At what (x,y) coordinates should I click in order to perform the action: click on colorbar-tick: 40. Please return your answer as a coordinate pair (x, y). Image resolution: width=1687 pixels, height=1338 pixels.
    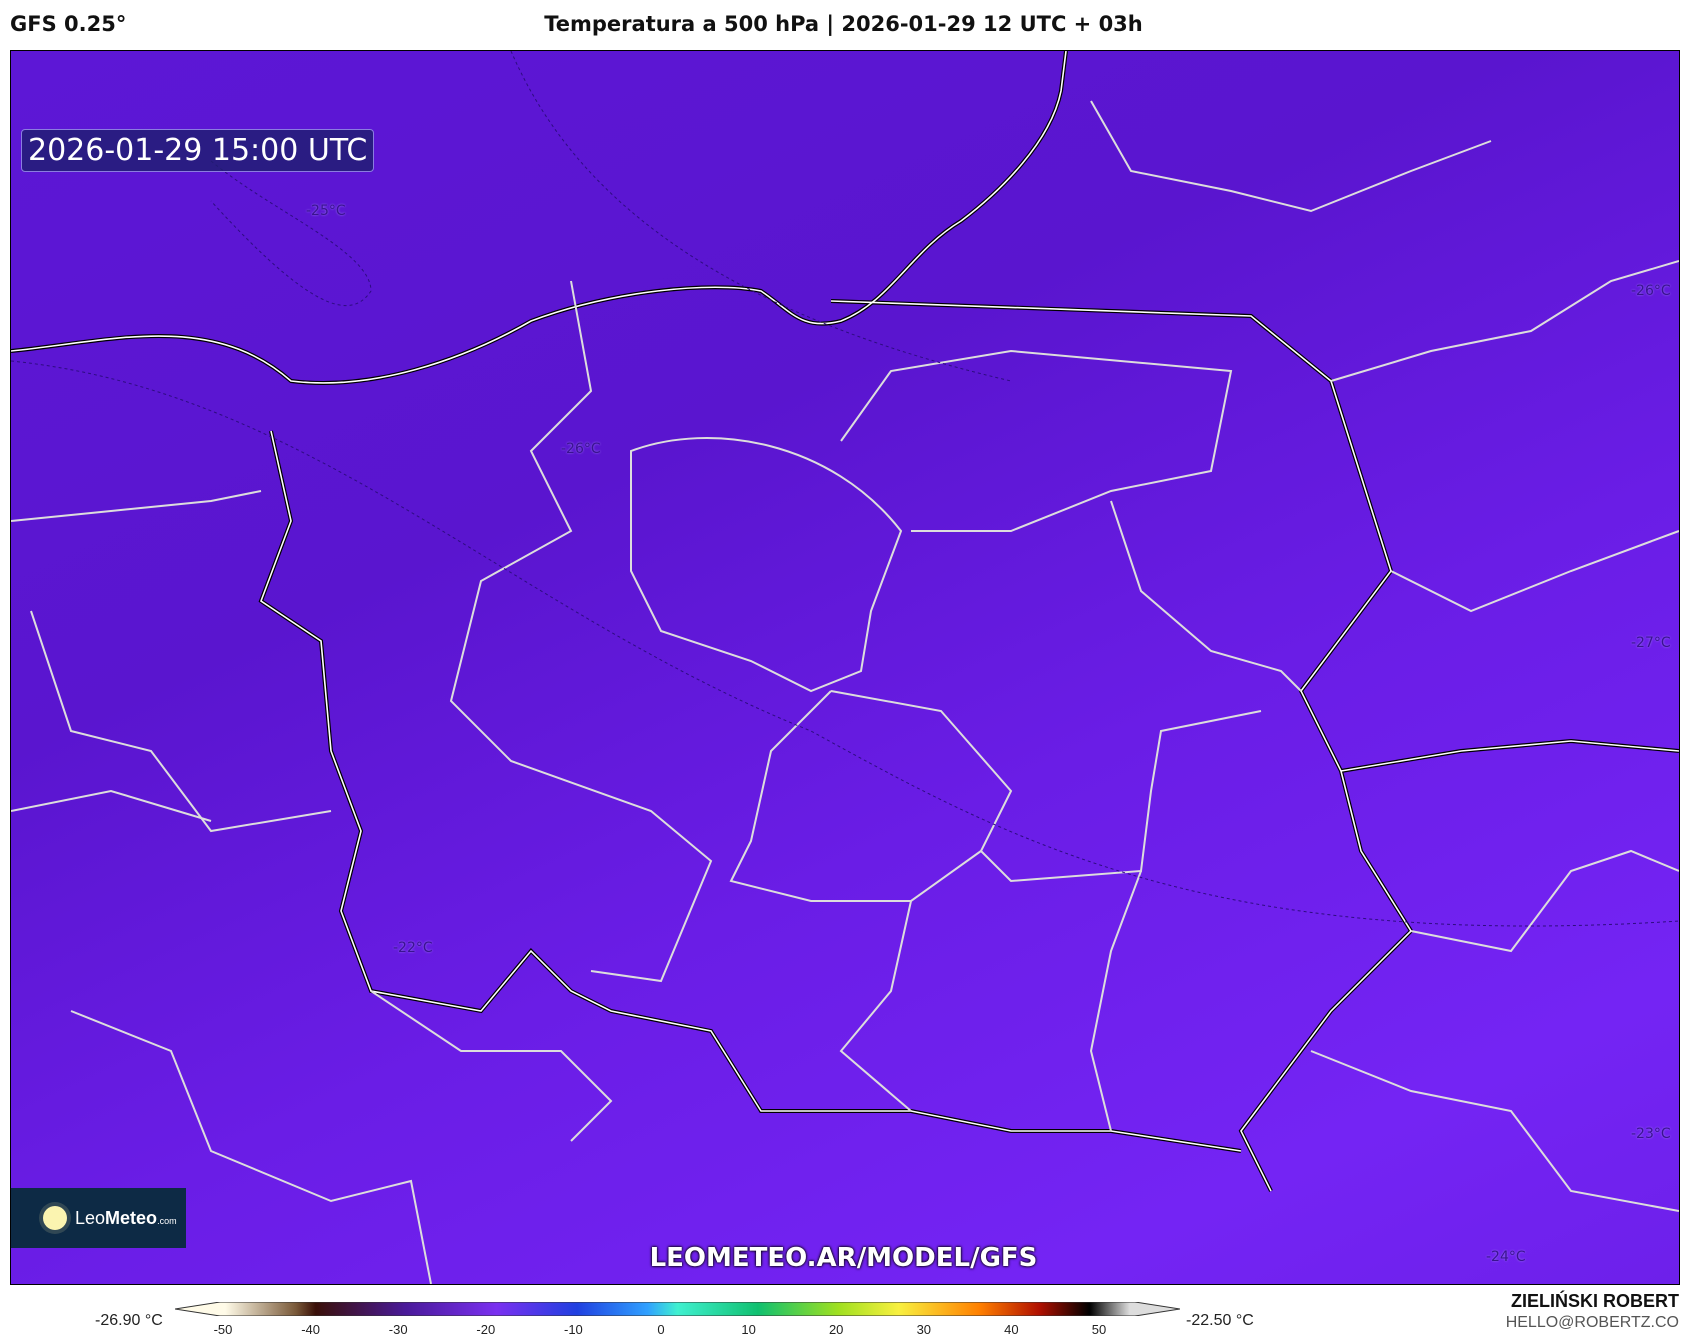
    Looking at the image, I should click on (1011, 1329).